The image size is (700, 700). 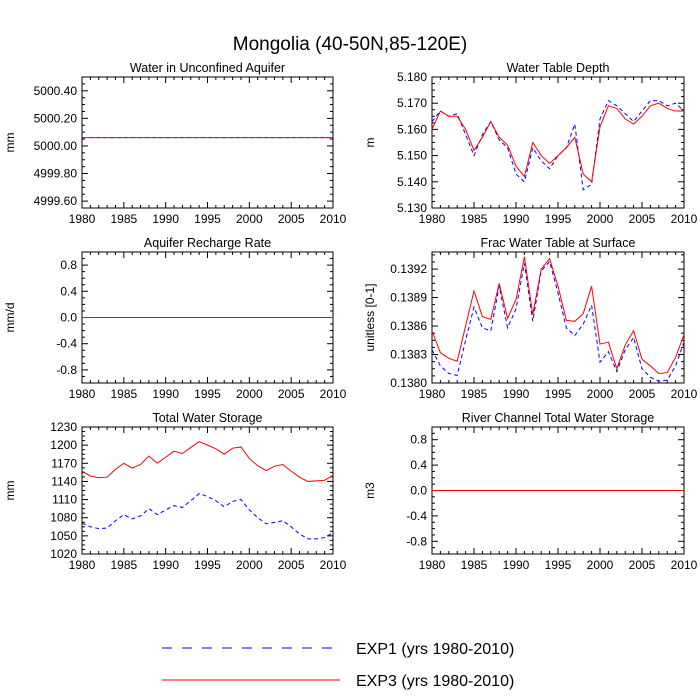 I want to click on y-tick-label: 1080, so click(x=63, y=518).